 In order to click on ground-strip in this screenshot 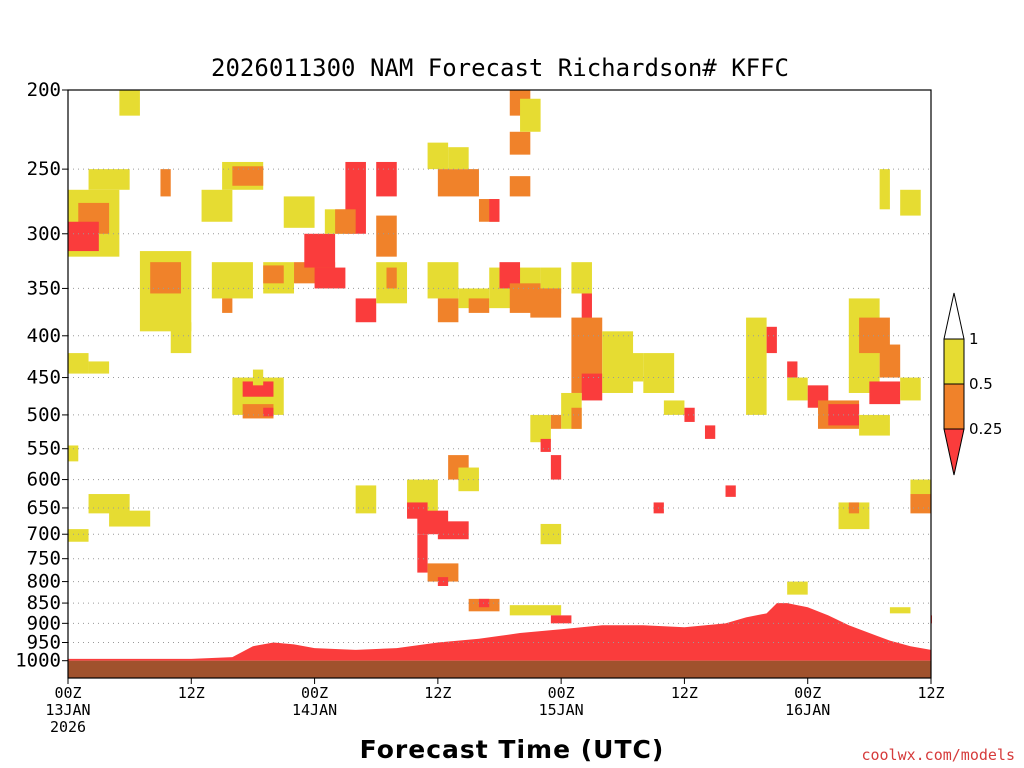, I will do `click(499, 669)`.